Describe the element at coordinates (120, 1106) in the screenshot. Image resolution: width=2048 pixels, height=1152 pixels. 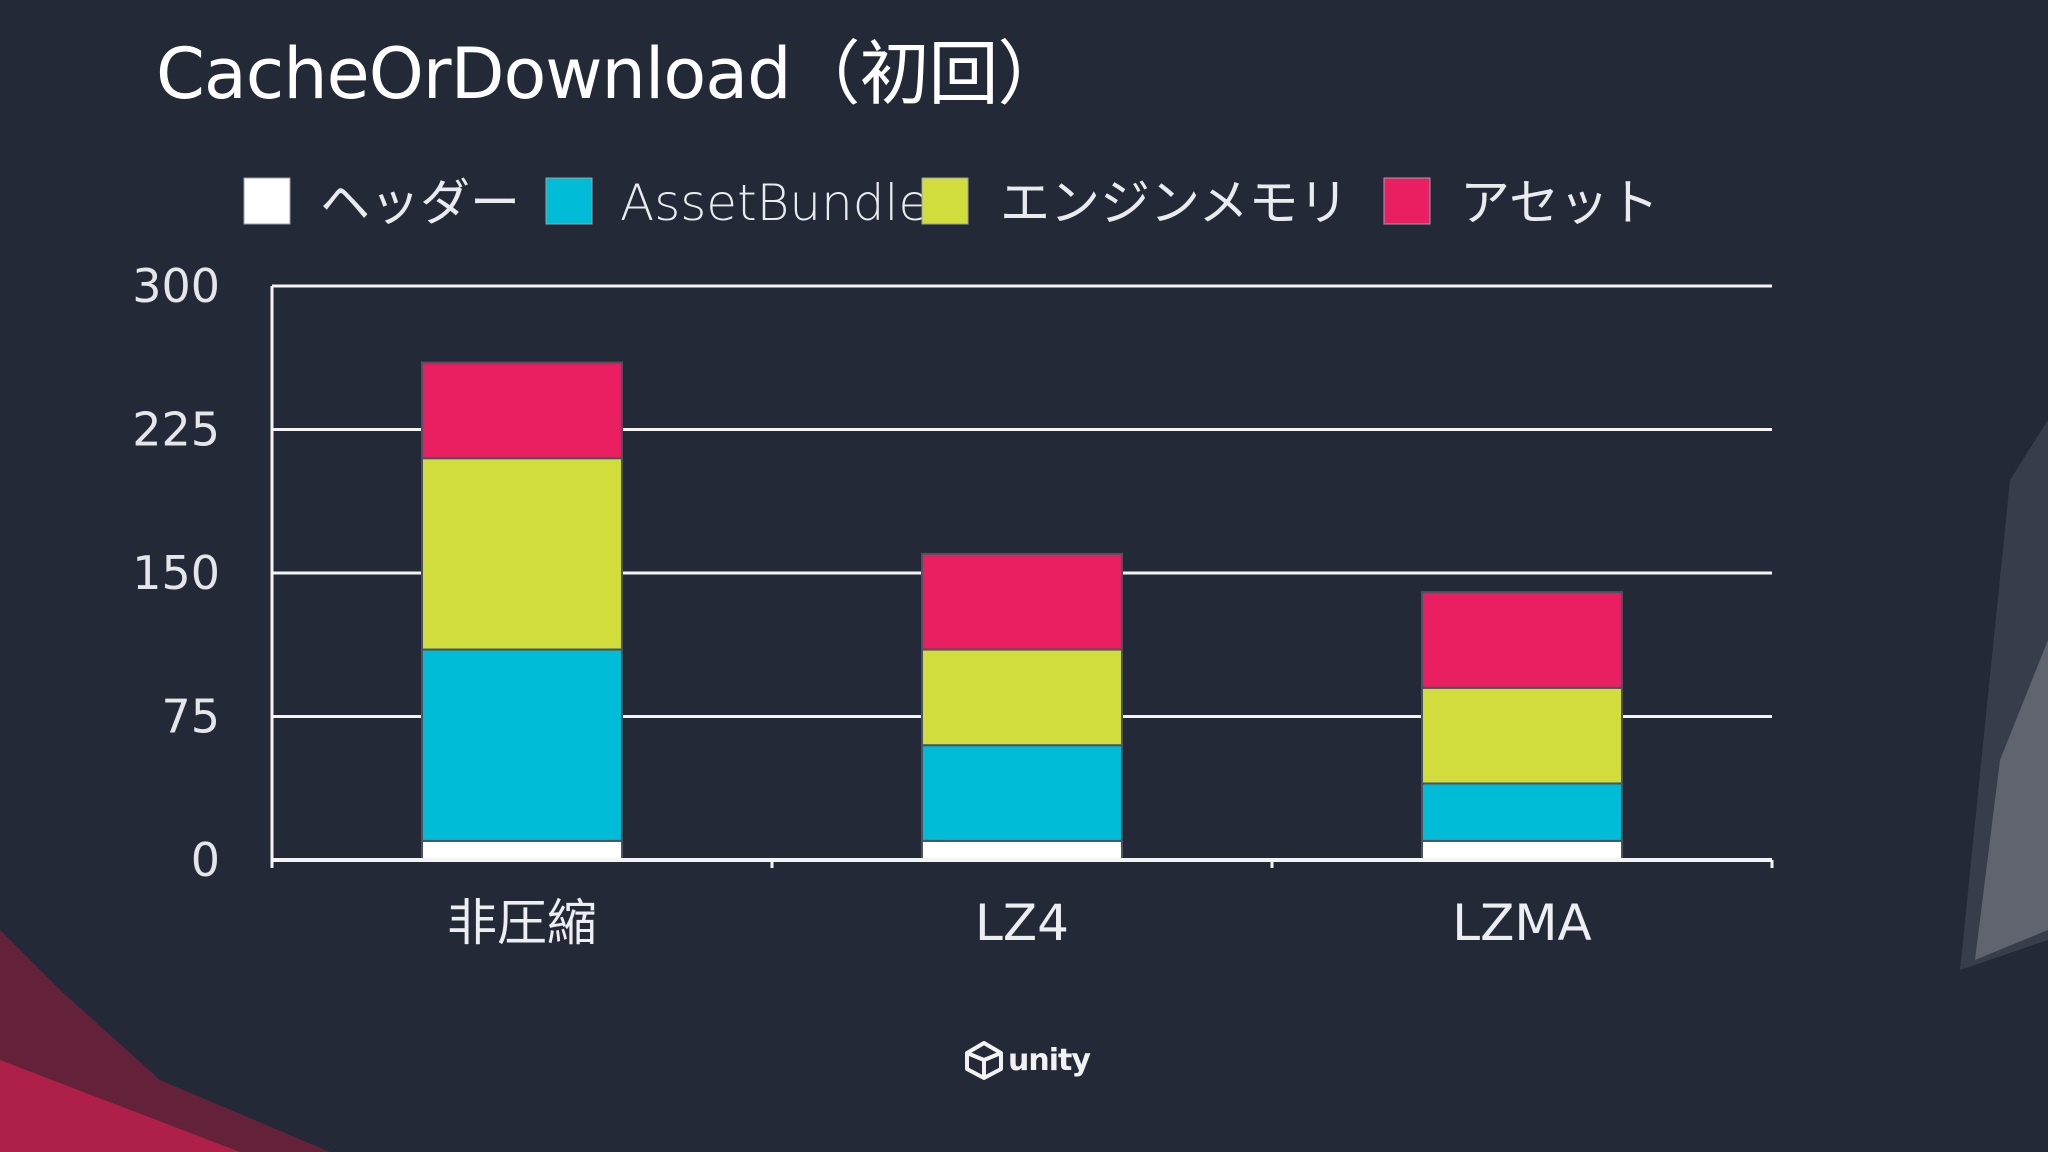
I see `corner-shard-red` at that location.